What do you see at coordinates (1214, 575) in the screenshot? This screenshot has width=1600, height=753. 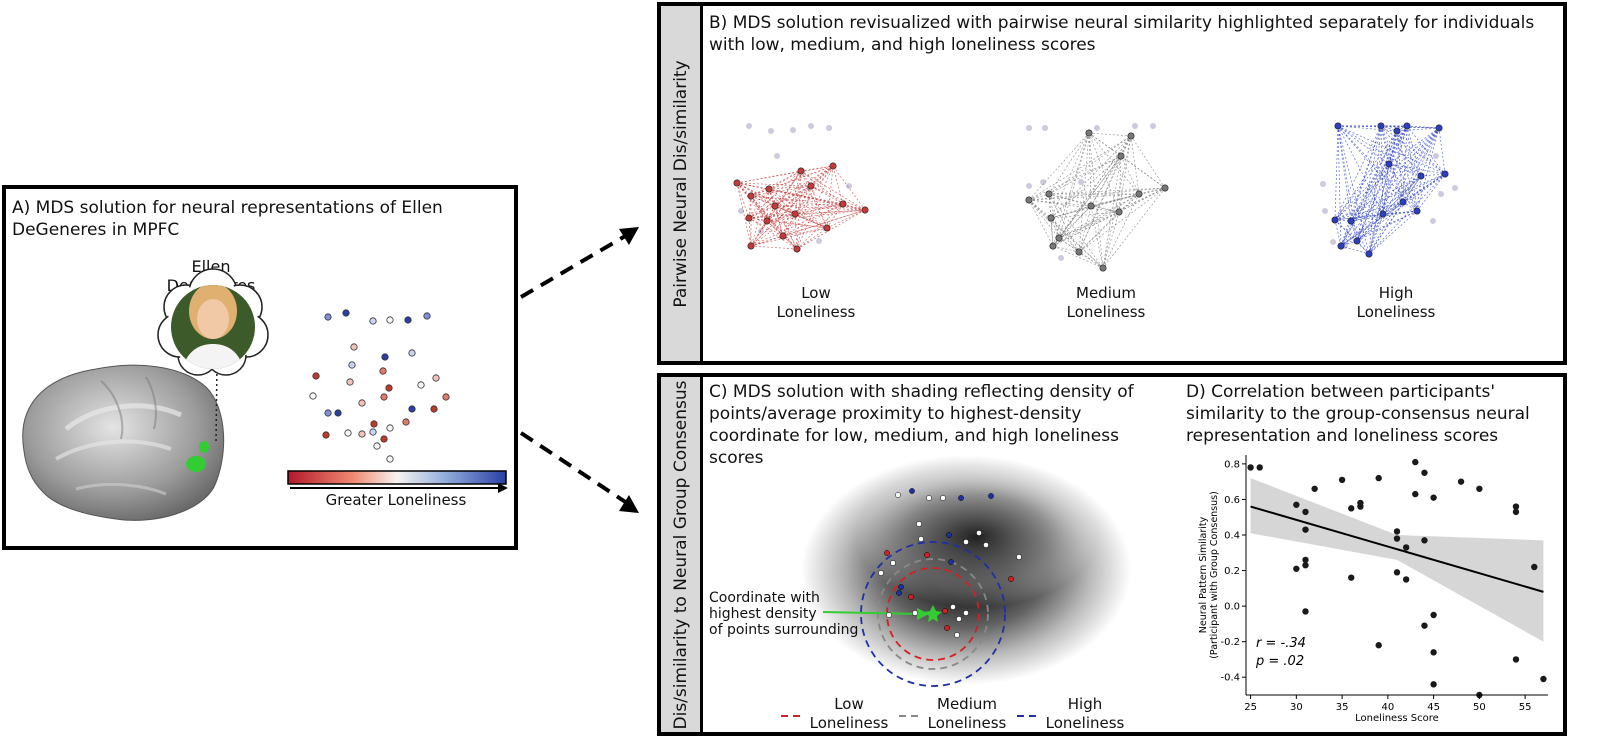 I see `y-axis-label-2: (Participant with Group Consensus)` at bounding box center [1214, 575].